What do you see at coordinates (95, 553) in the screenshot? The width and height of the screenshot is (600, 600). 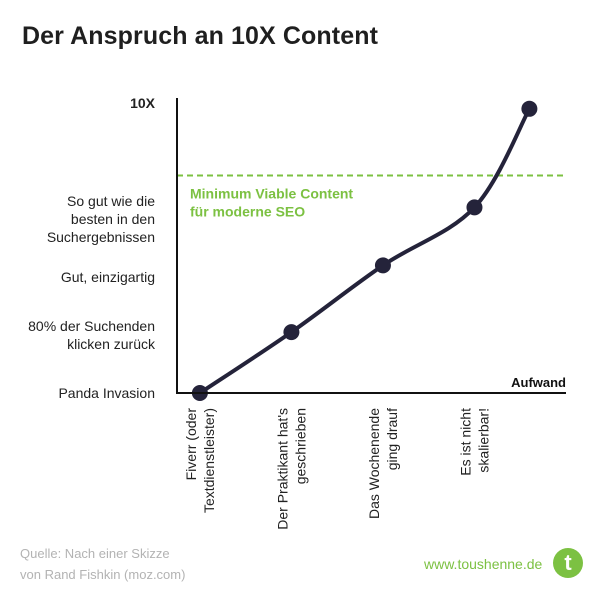 I see `source-line-1: Quelle: Nach einer Skizze` at bounding box center [95, 553].